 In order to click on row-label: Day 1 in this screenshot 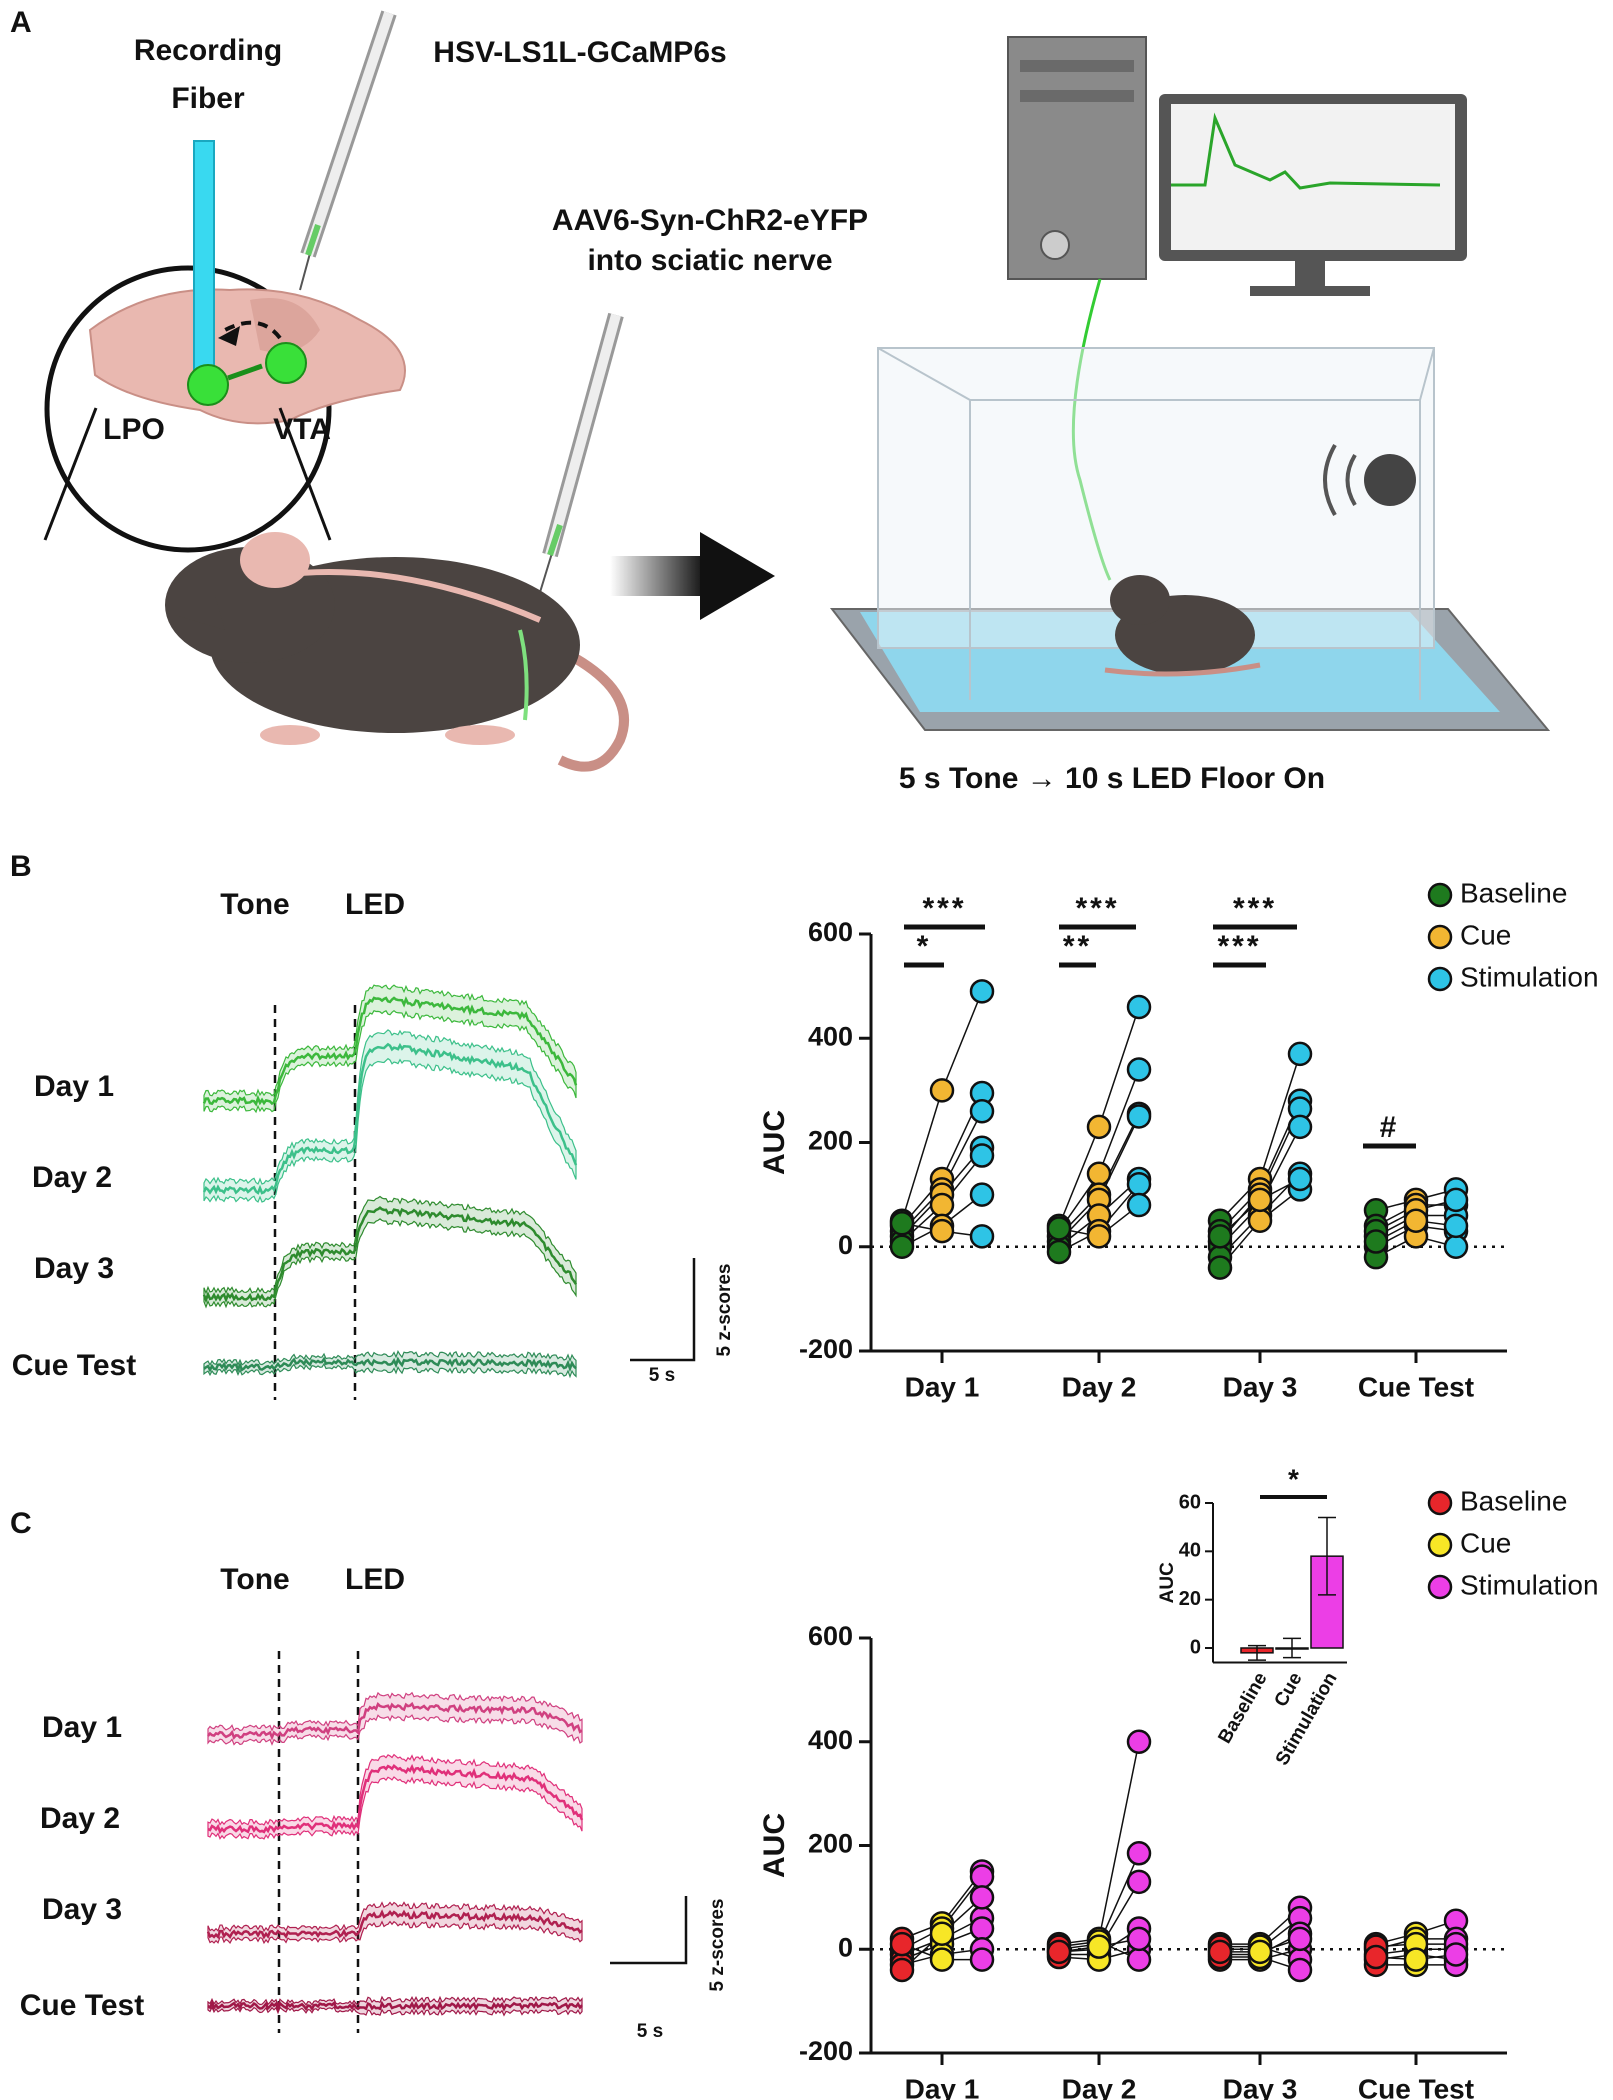, I will do `click(82, 1727)`.